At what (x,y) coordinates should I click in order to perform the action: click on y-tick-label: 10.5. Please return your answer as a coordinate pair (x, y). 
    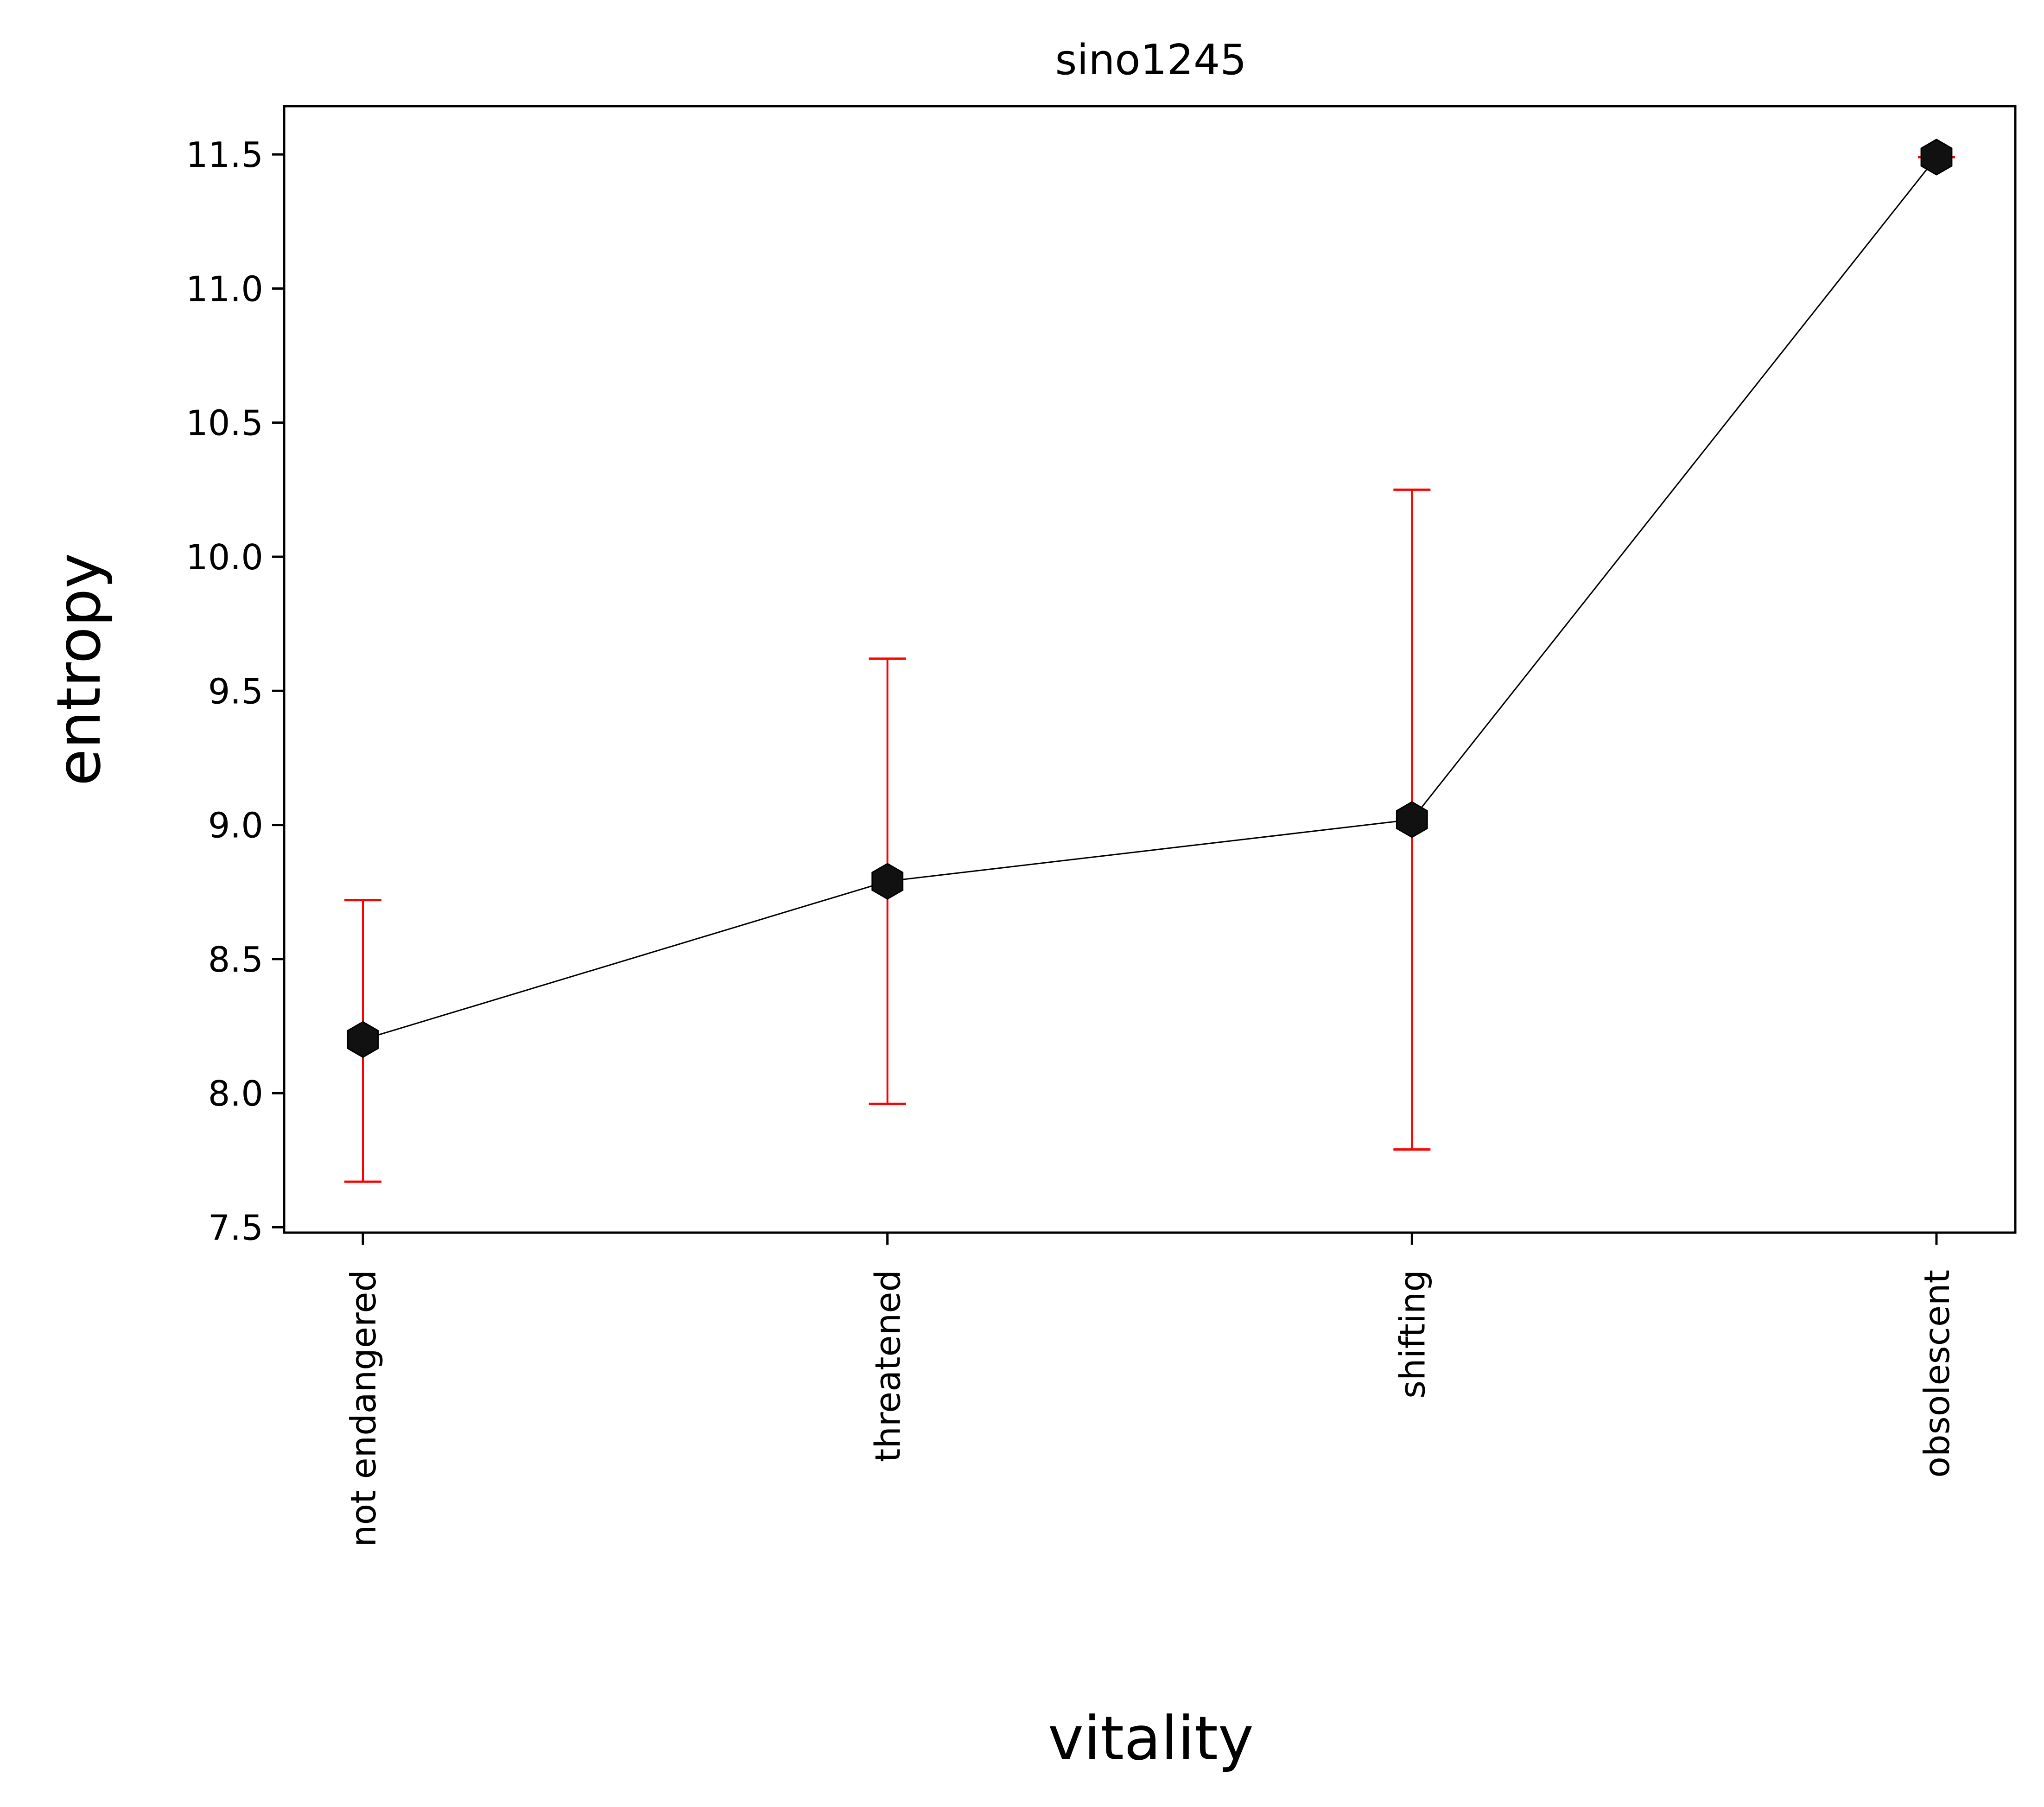
    Looking at the image, I should click on (224, 423).